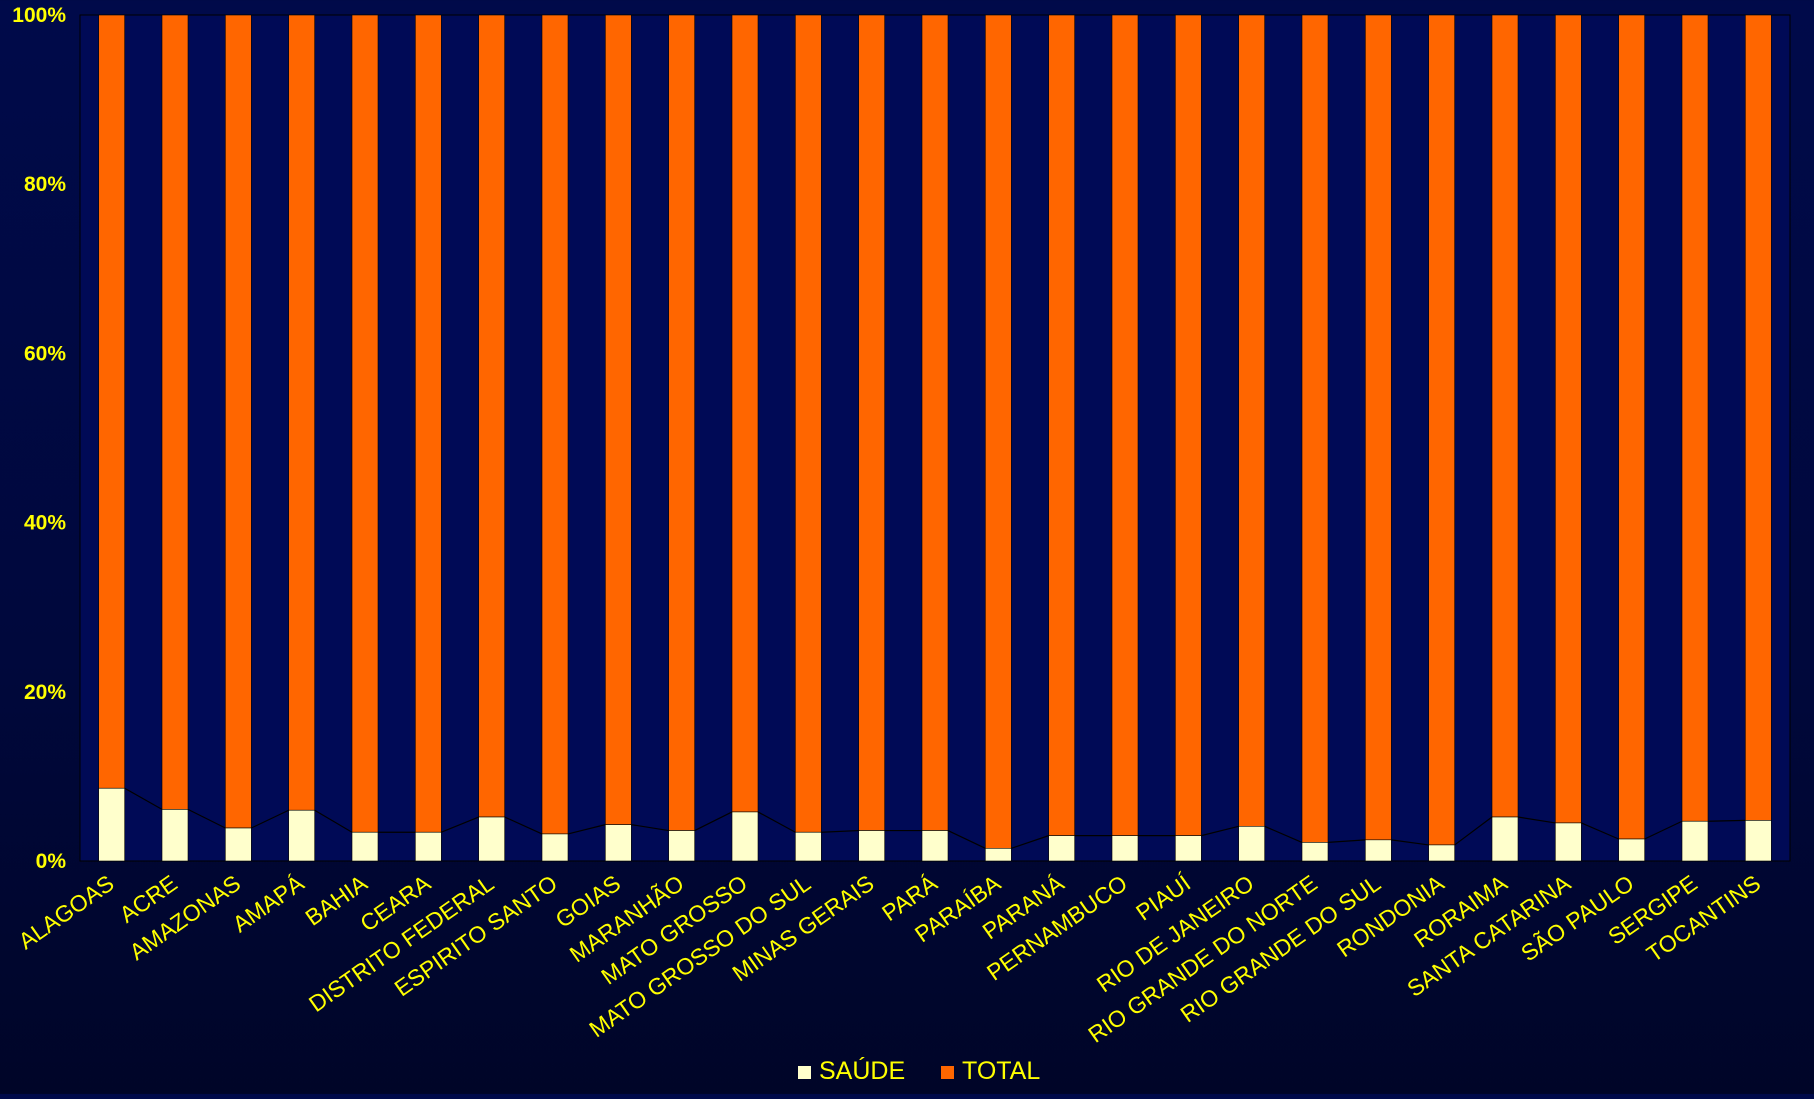 Image resolution: width=1814 pixels, height=1099 pixels. What do you see at coordinates (39, 15) in the screenshot?
I see `y-tick-label: 100%` at bounding box center [39, 15].